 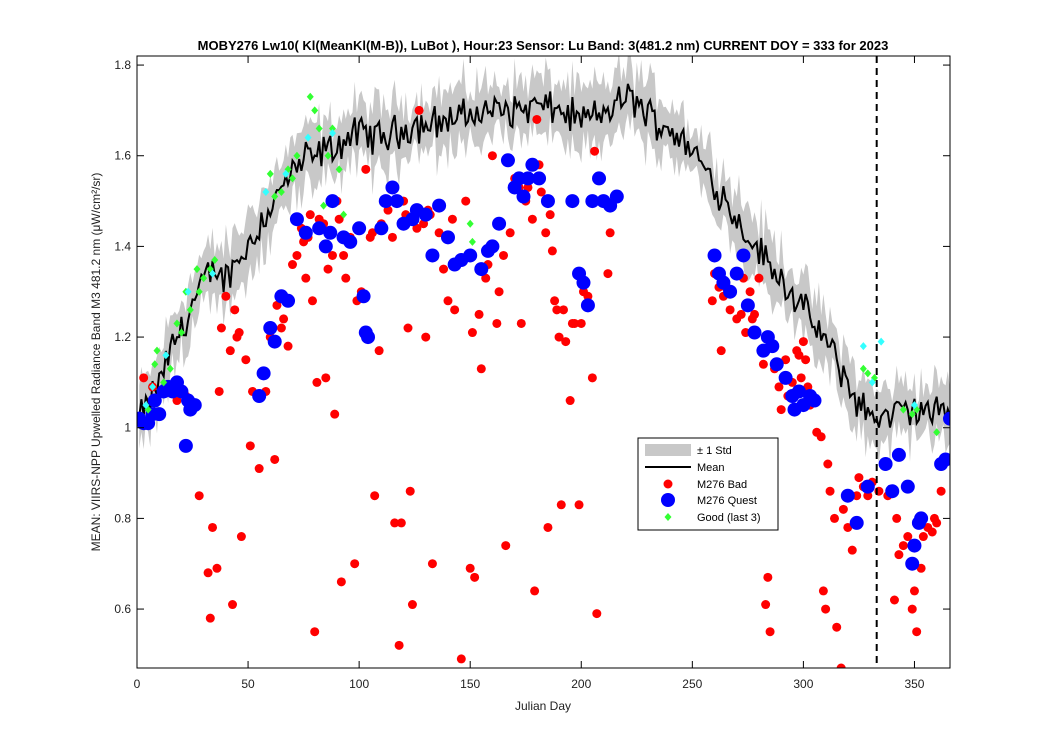 What do you see at coordinates (668, 484) in the screenshot?
I see `legend-bad-swatch` at bounding box center [668, 484].